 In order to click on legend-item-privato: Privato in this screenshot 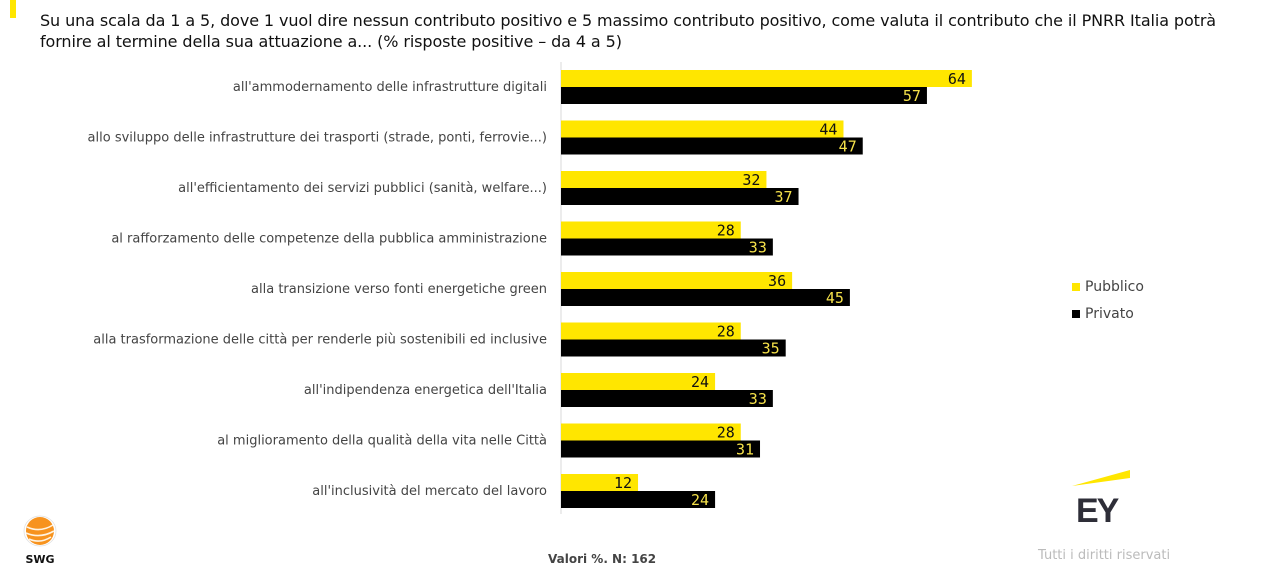, I will do `click(1108, 313)`.